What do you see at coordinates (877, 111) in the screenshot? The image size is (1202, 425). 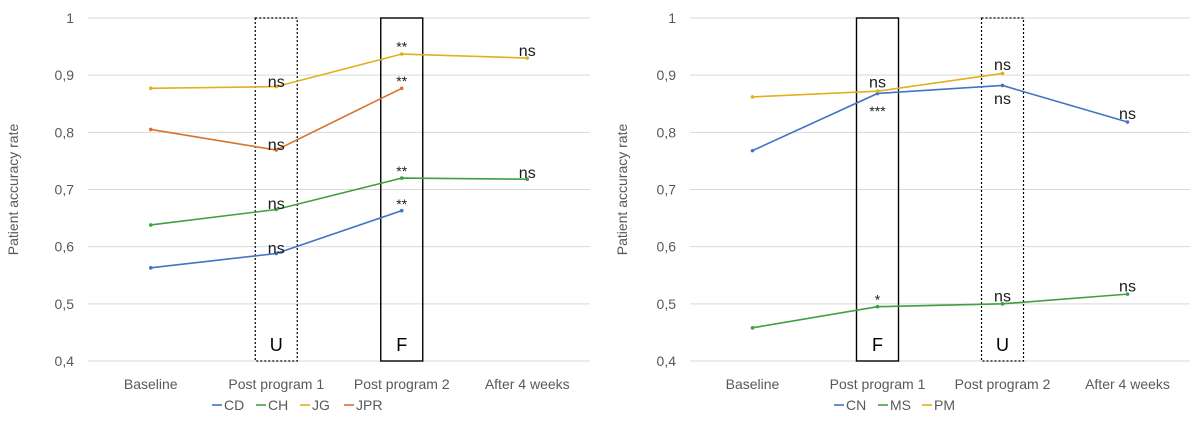 I see `significance-label: ***` at bounding box center [877, 111].